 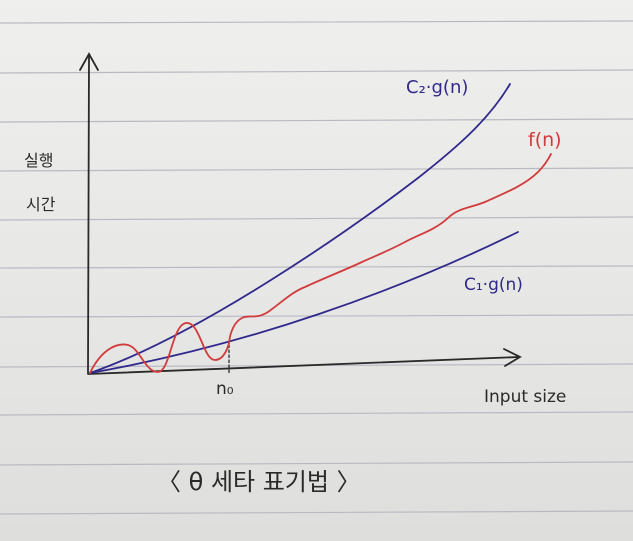 What do you see at coordinates (89, 61) in the screenshot?
I see `y-axis-arrow` at bounding box center [89, 61].